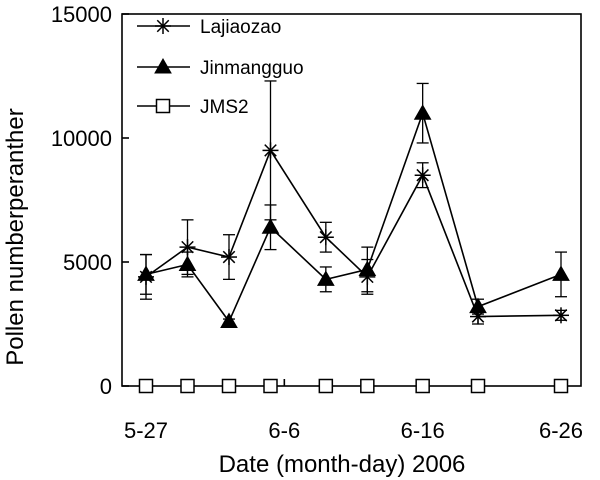  What do you see at coordinates (87, 262) in the screenshot?
I see `y-tick-label: 5000` at bounding box center [87, 262].